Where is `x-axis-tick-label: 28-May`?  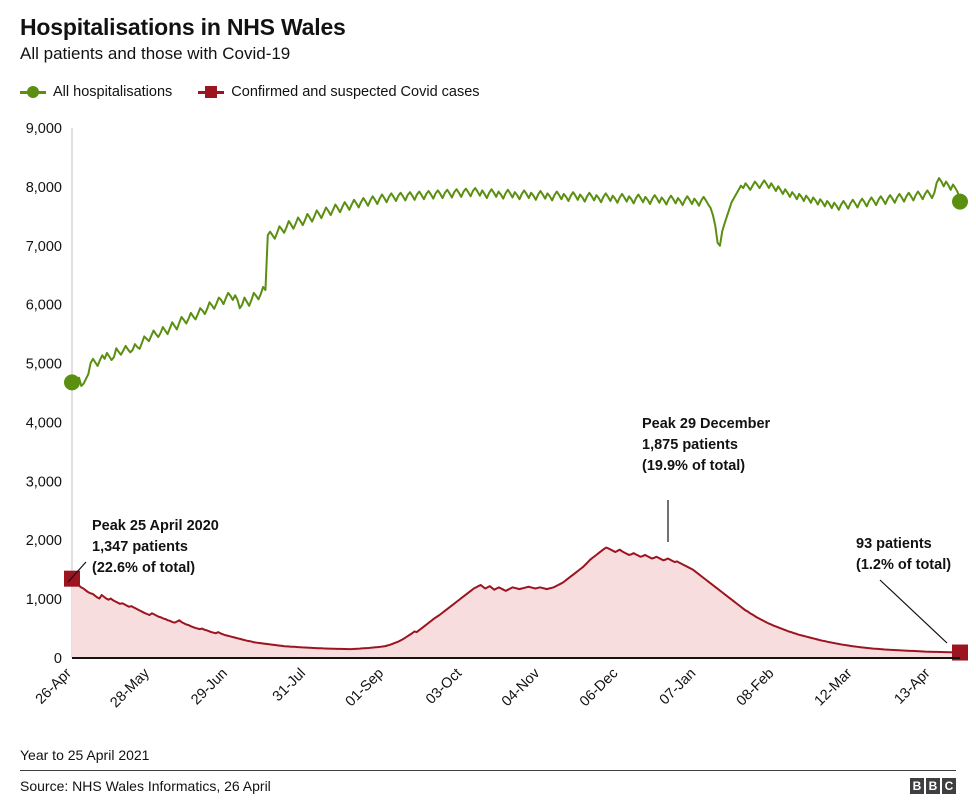 x-axis-tick-label: 28-May is located at coordinates (130, 688).